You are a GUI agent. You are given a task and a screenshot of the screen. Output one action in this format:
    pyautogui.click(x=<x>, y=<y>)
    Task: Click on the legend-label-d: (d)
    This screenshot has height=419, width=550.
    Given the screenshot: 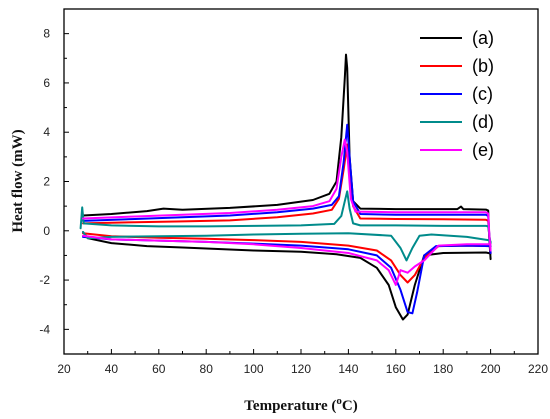 What is the action you would take?
    pyautogui.click(x=483, y=122)
    